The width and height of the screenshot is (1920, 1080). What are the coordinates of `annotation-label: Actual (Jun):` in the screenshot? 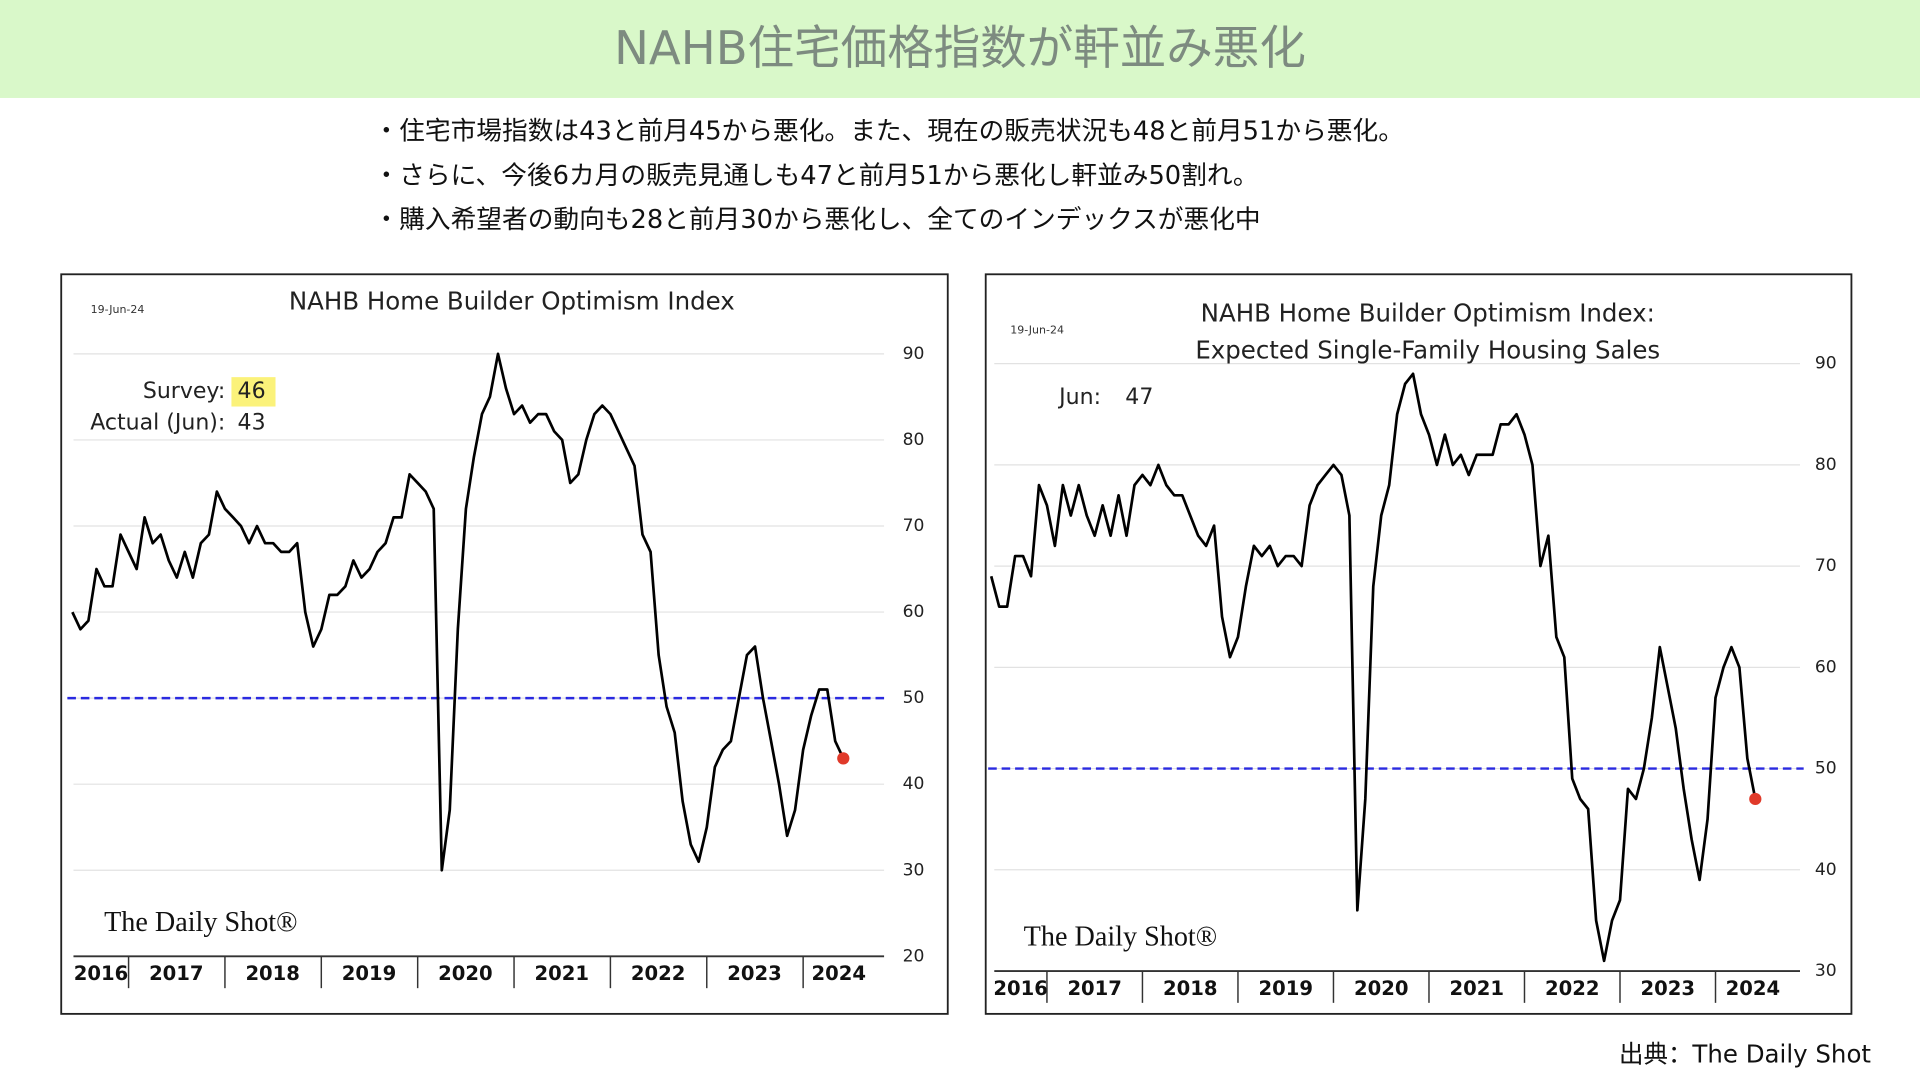 It's located at (157, 423).